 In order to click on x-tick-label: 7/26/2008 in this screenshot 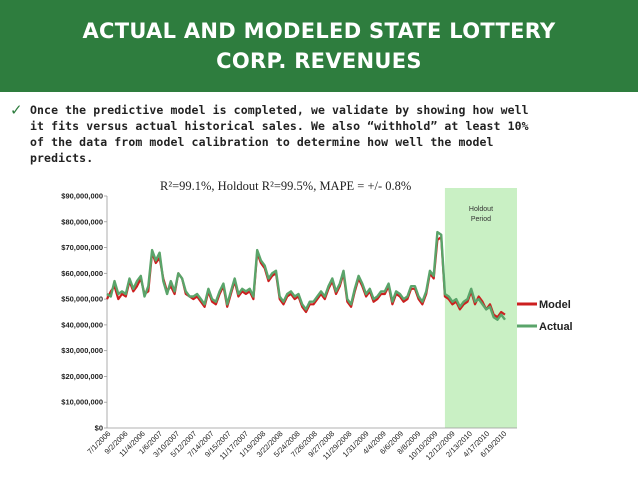, I will do `click(304, 444)`.